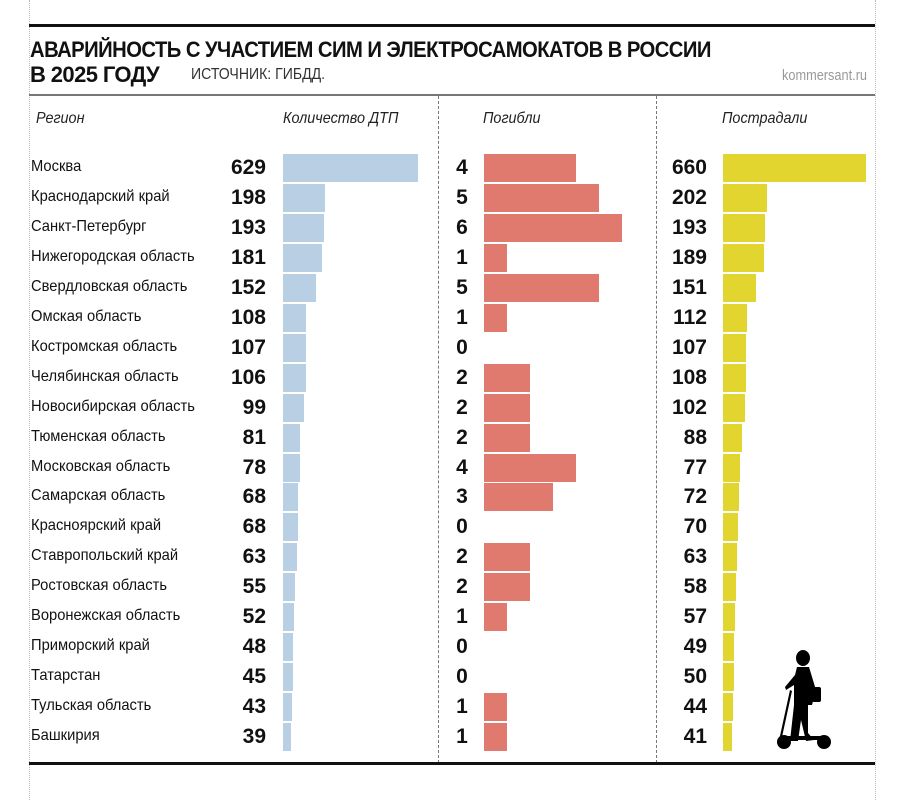  Describe the element at coordinates (689, 257) in the screenshot. I see `injured-value: 189` at that location.